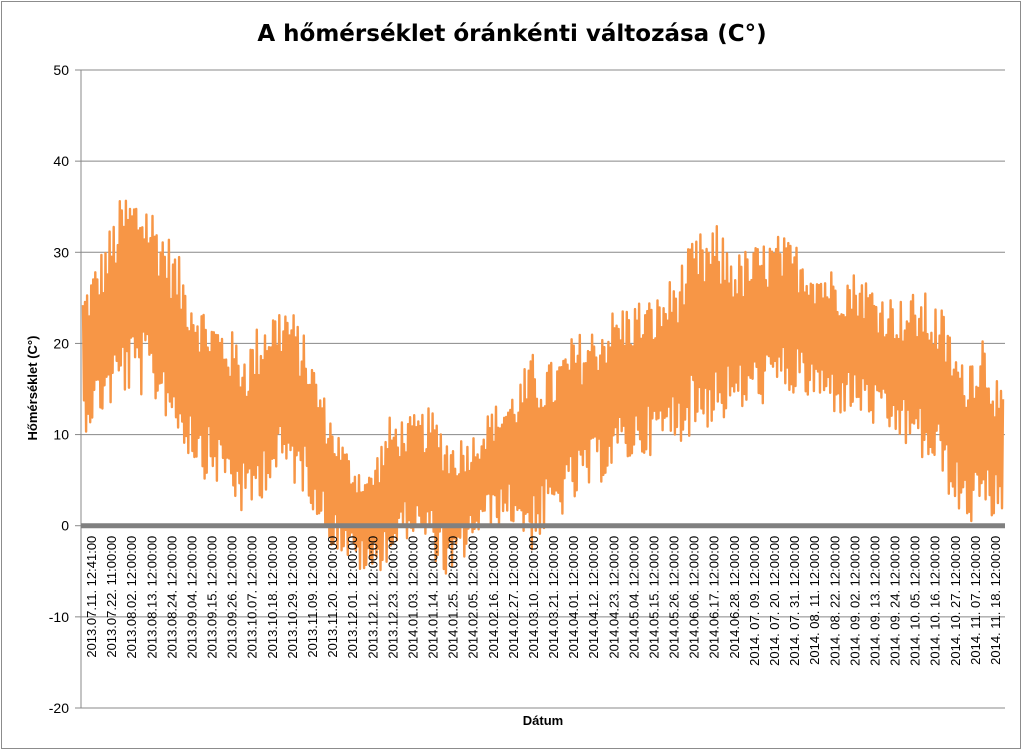 The height and width of the screenshot is (752, 1024). What do you see at coordinates (292, 597) in the screenshot?
I see `x-tick-label: 2013.10.29. 12:00:00` at bounding box center [292, 597].